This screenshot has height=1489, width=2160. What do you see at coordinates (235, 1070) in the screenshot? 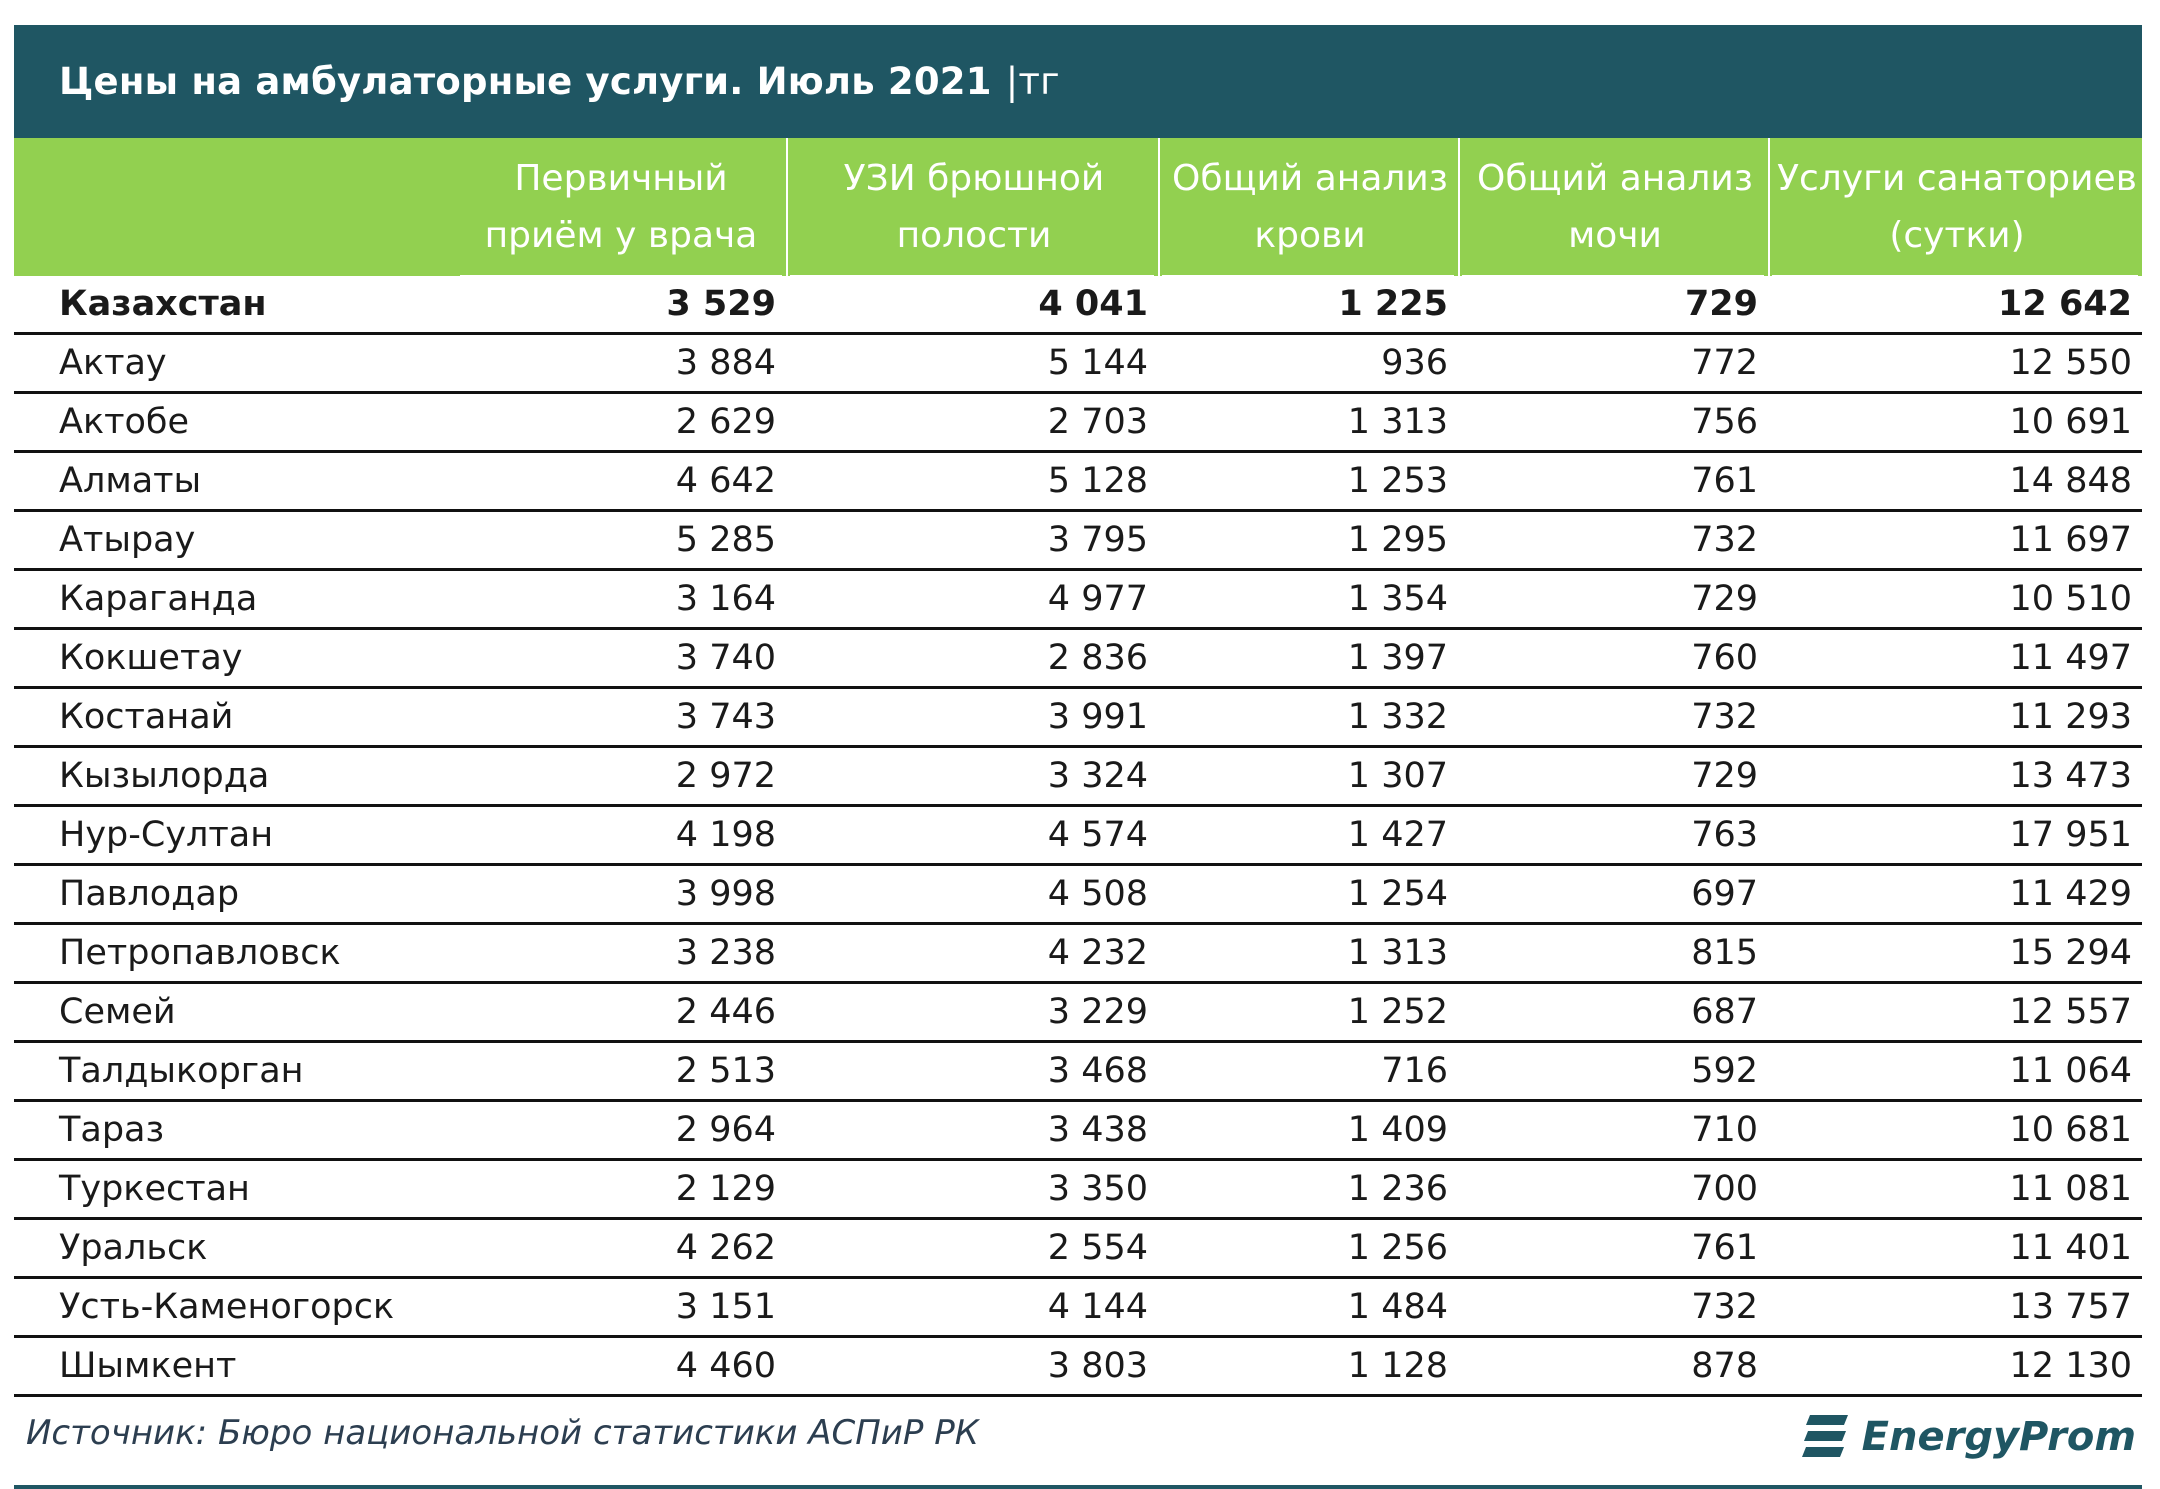
I see `region-cell: Талдыкорган` at bounding box center [235, 1070].